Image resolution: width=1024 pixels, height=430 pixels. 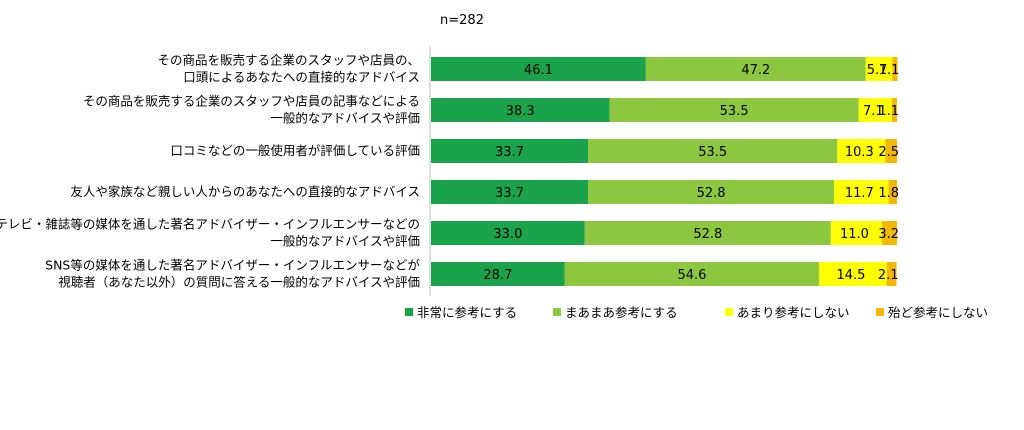 I want to click on value-label: 28.7, so click(x=497, y=275).